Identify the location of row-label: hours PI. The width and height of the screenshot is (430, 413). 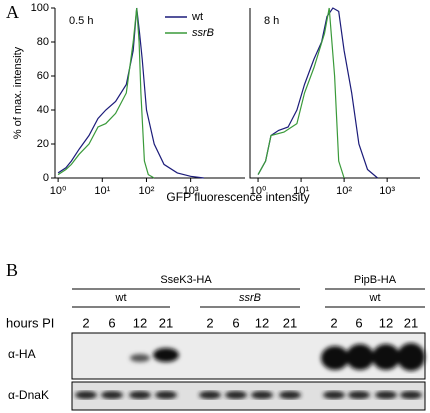
(30, 322).